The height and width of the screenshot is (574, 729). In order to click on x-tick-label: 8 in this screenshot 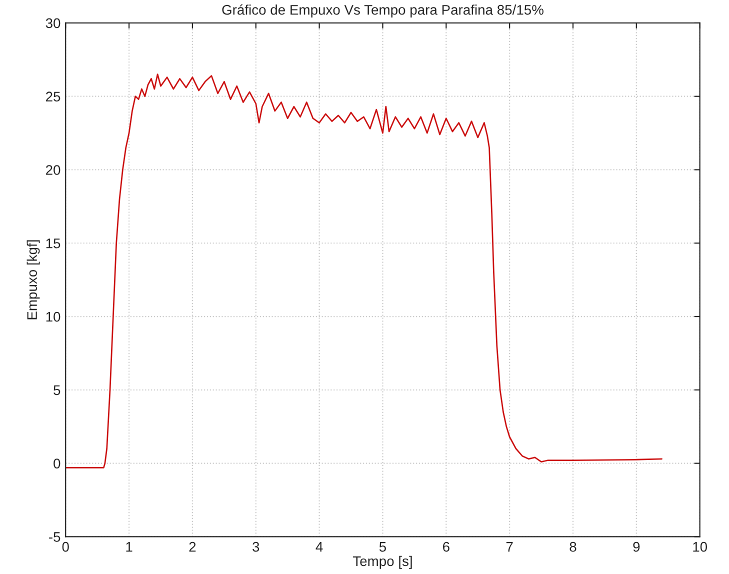, I will do `click(573, 547)`.